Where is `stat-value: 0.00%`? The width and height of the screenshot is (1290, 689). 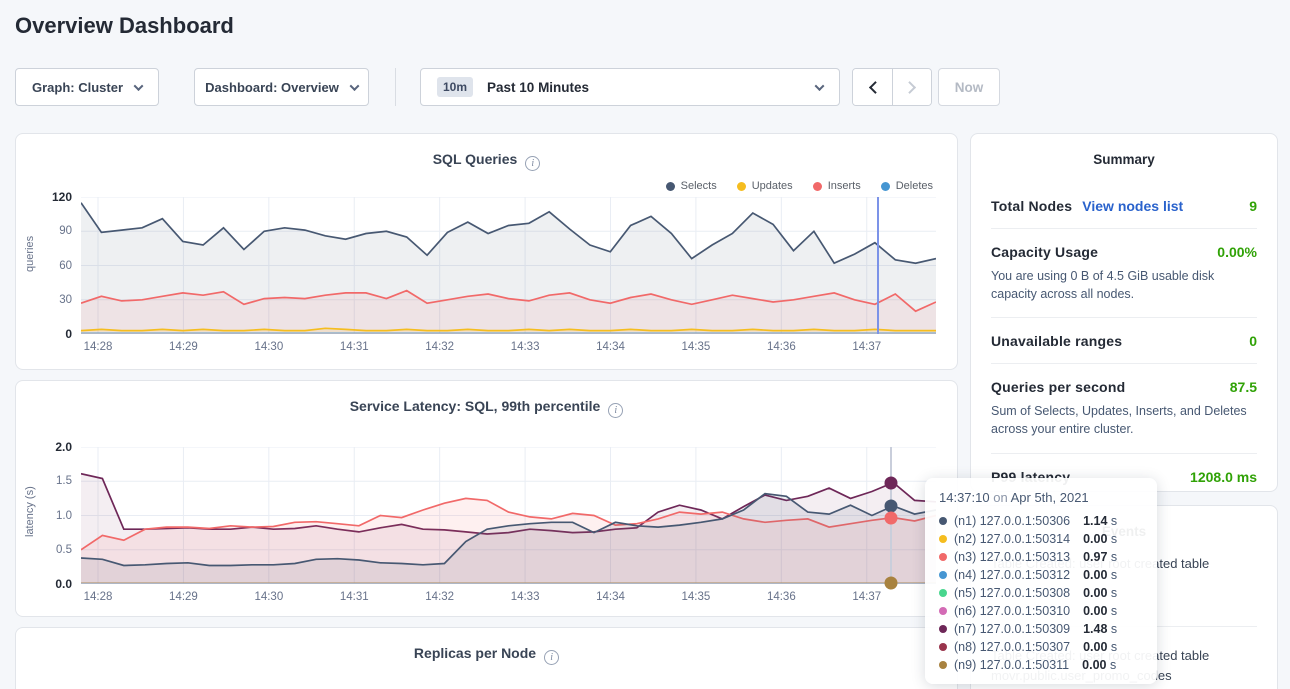 stat-value: 0.00% is located at coordinates (1237, 252).